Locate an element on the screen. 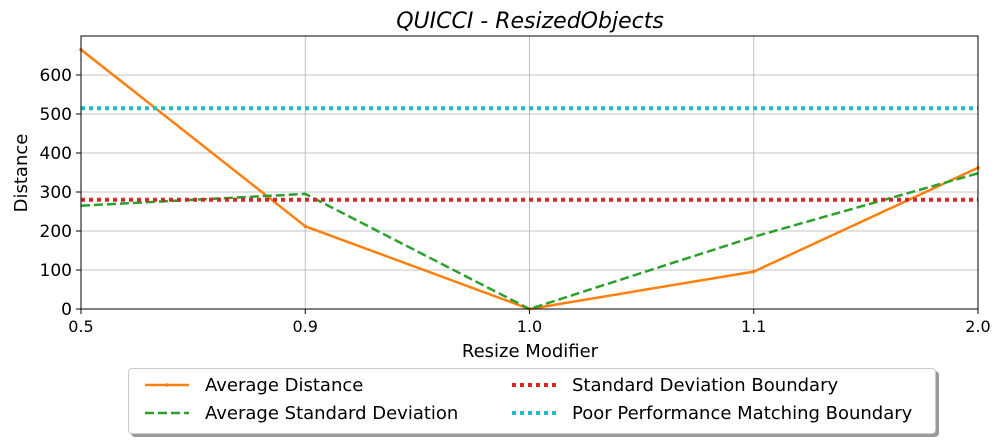 The image size is (1001, 441). y-tick-label: 600 is located at coordinates (56, 76).